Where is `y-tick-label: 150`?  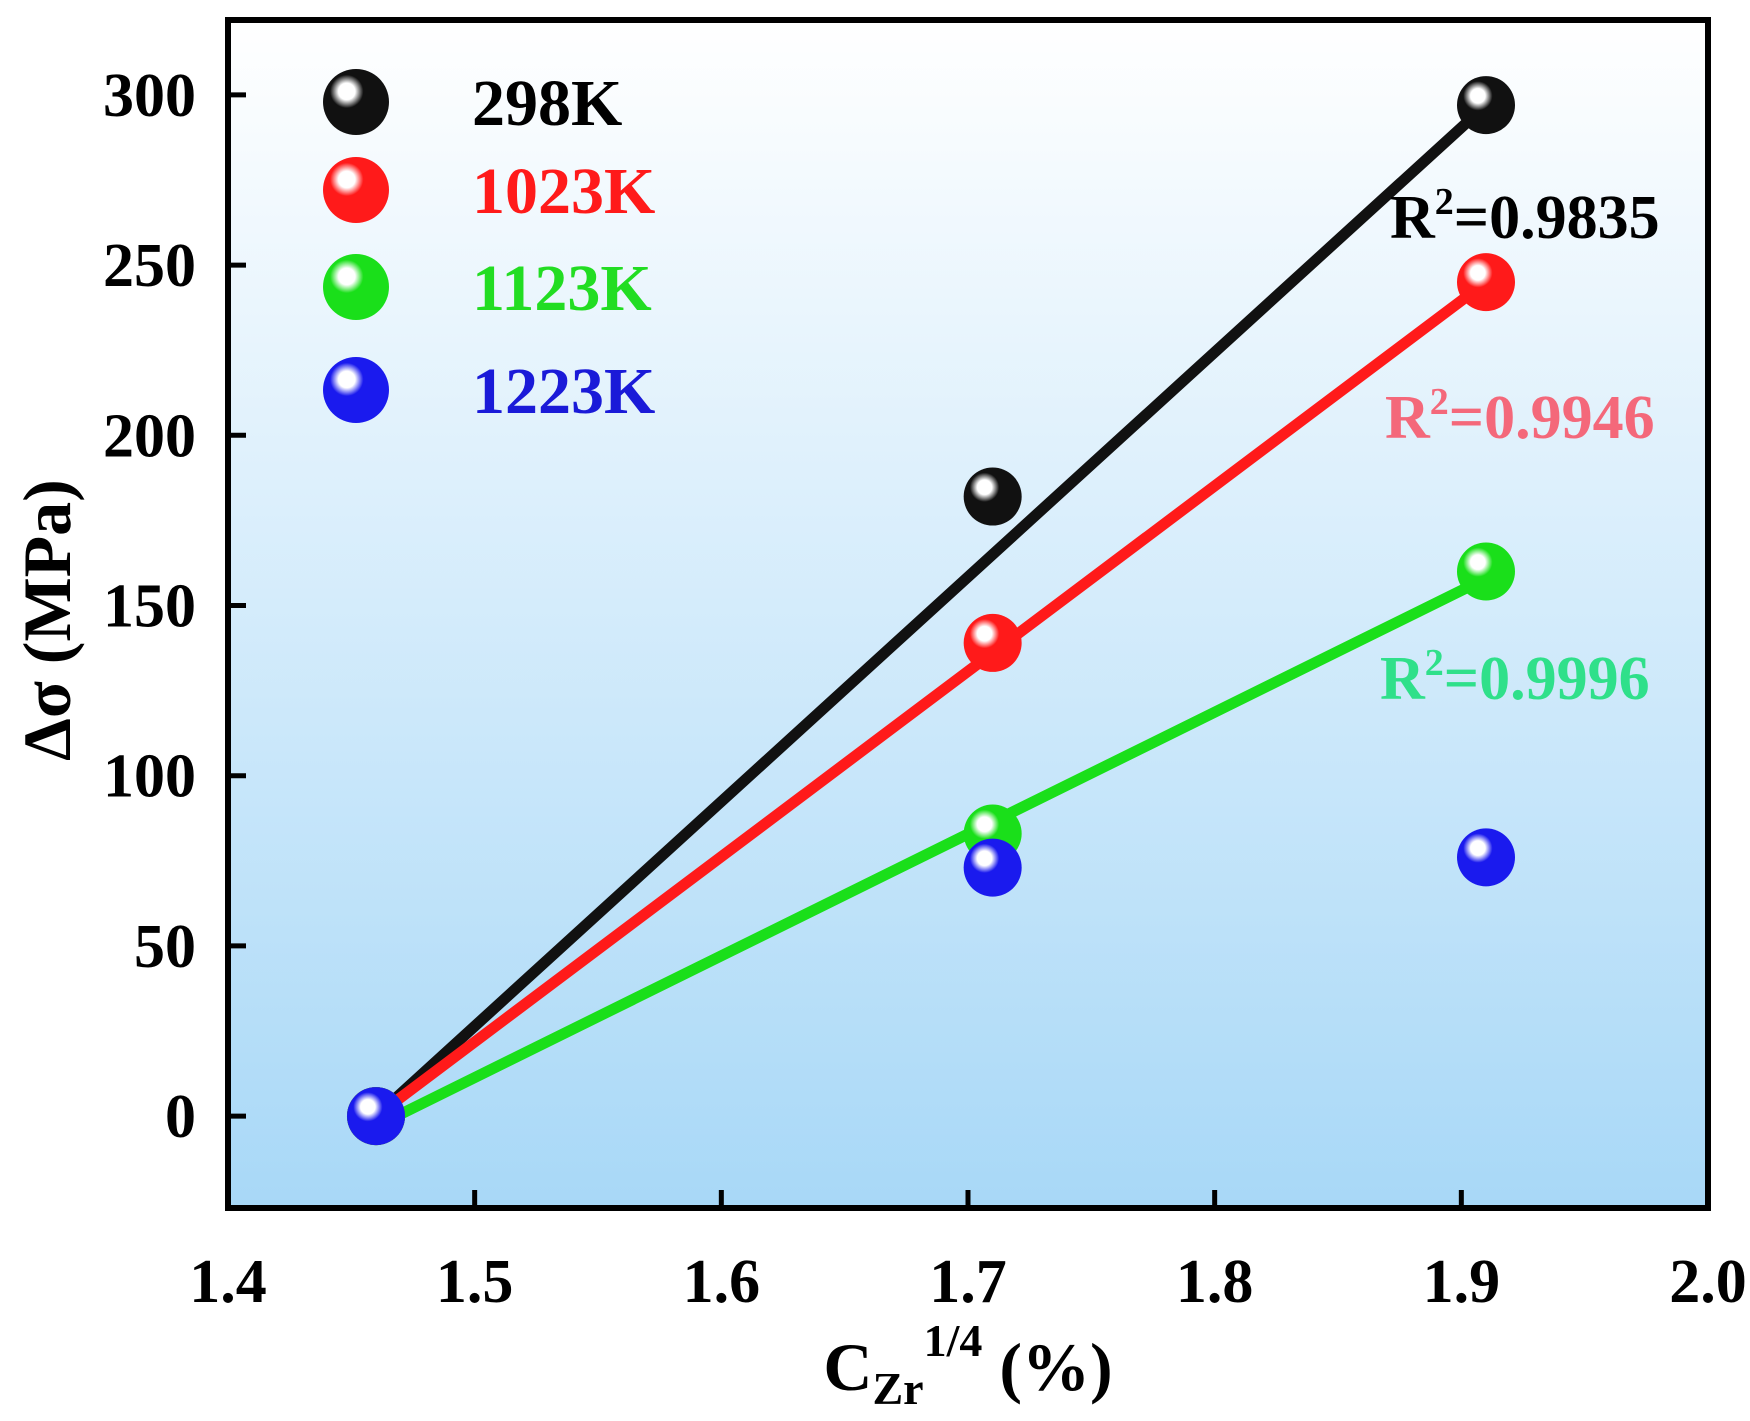
y-tick-label: 150 is located at coordinates (149, 606).